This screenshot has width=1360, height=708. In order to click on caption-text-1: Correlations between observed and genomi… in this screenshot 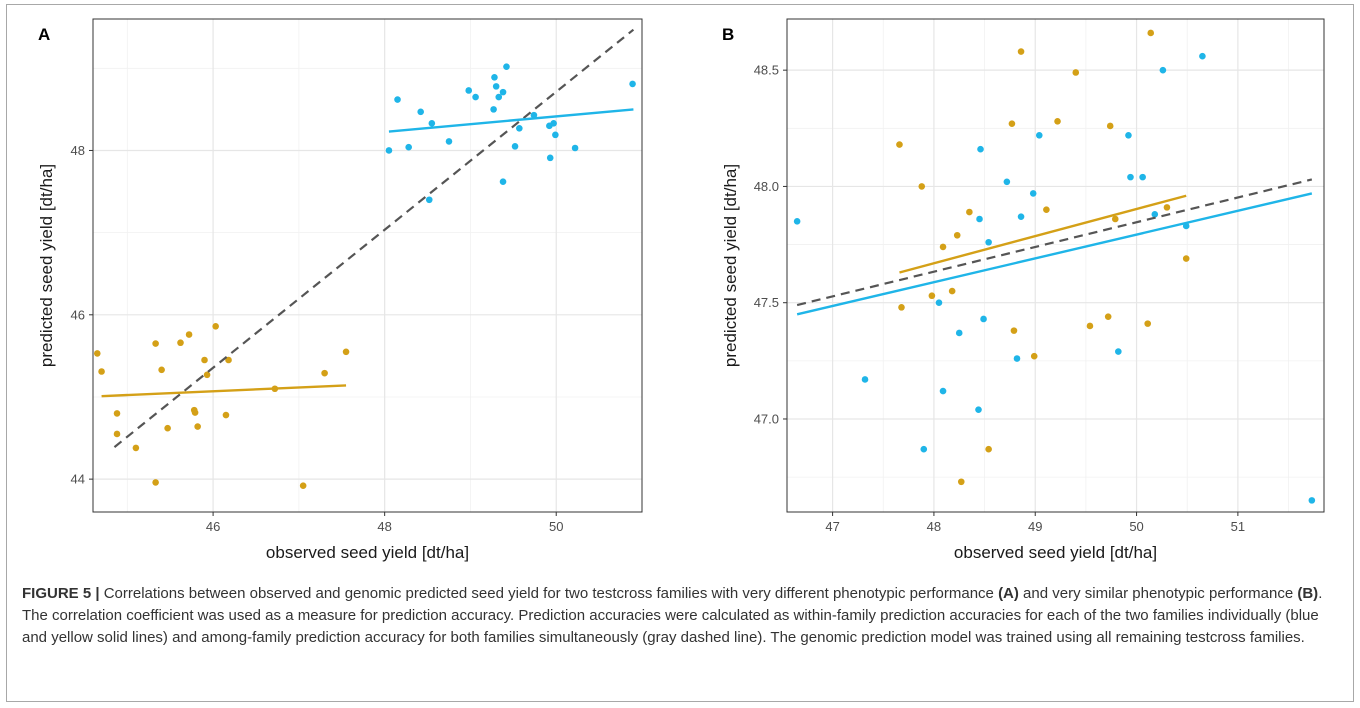, I will do `click(549, 593)`.